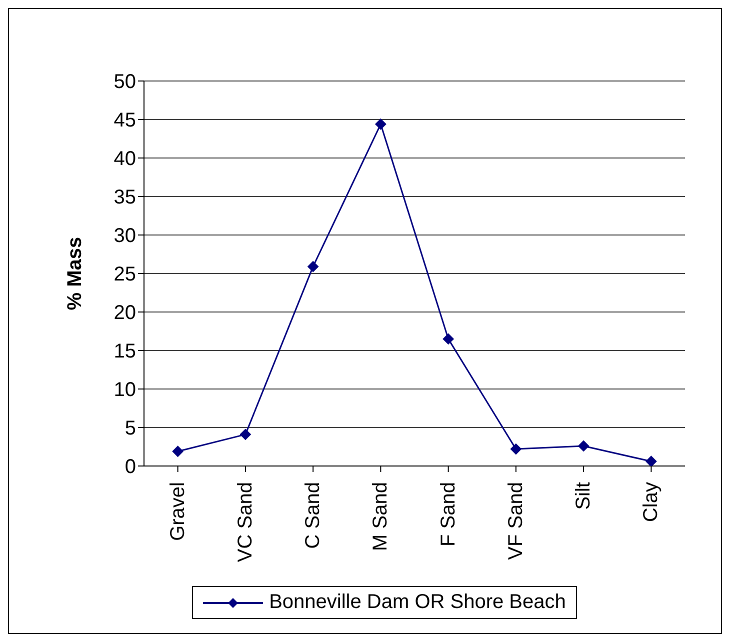  Describe the element at coordinates (125, 351) in the screenshot. I see `y-tick-label: 15` at that location.